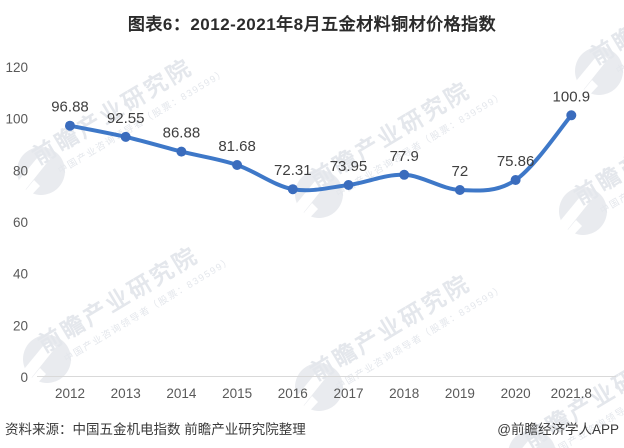 Image resolution: width=624 pixels, height=448 pixels. What do you see at coordinates (126, 118) in the screenshot?
I see `data-point-label: 92.55` at bounding box center [126, 118].